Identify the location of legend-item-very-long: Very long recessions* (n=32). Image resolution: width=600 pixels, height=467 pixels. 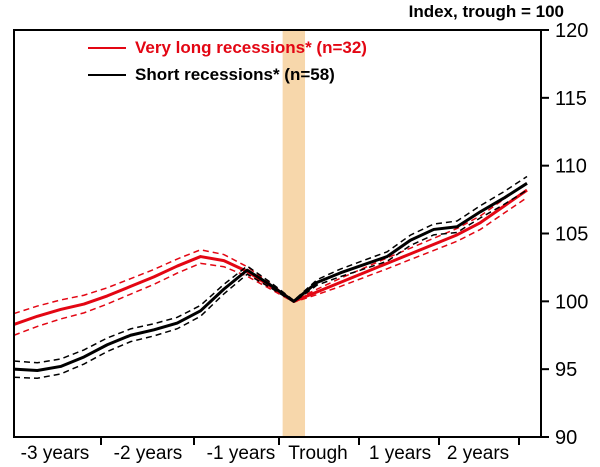
(227, 48).